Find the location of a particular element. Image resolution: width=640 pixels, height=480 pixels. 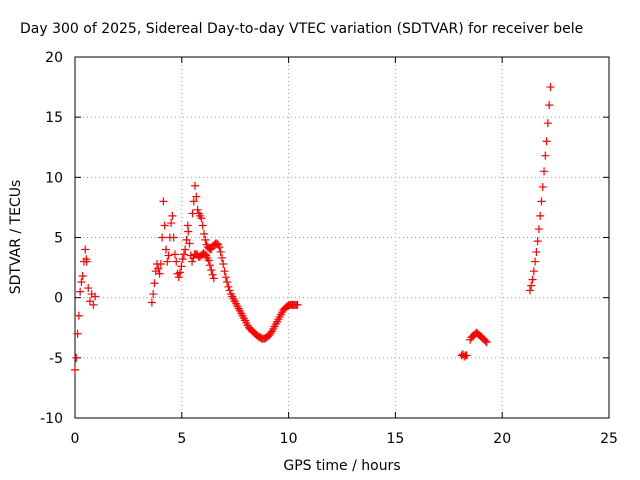

y-tick-label: 5 is located at coordinates (58, 239).